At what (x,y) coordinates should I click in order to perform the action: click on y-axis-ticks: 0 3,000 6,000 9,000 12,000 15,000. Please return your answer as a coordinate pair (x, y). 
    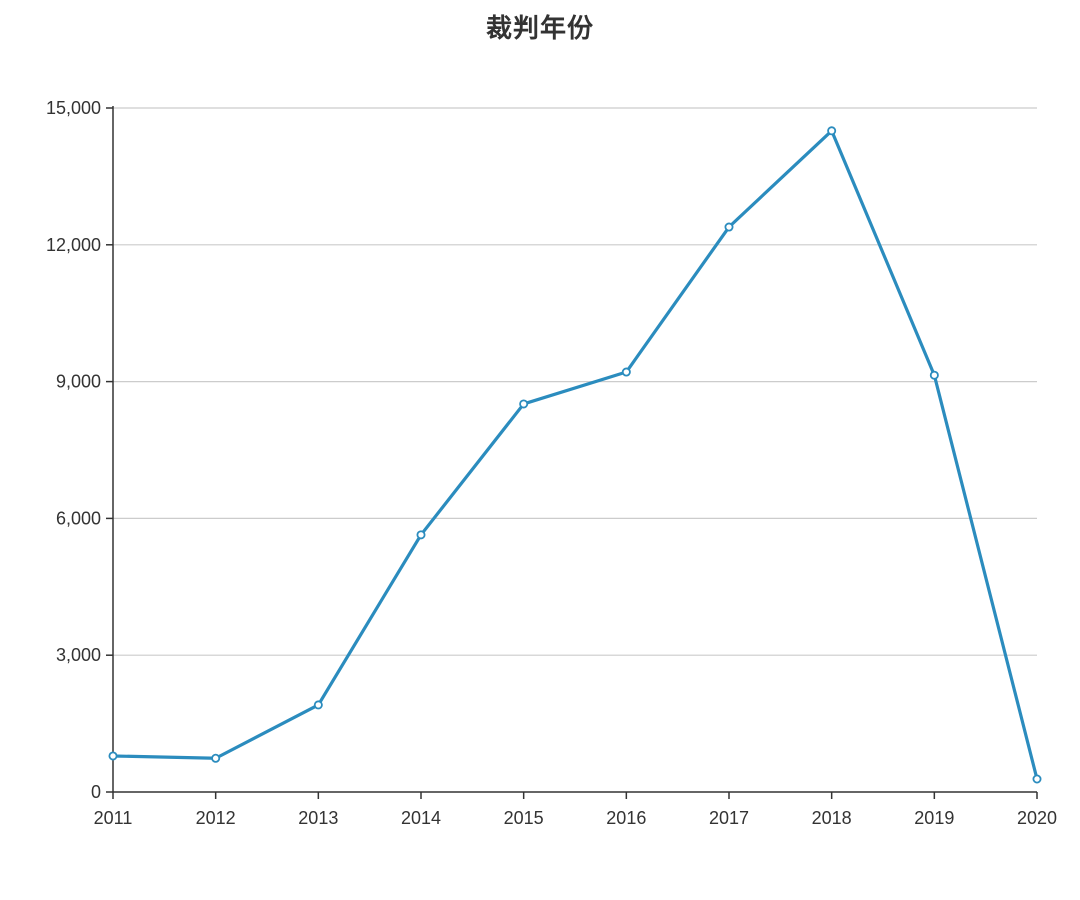
    Looking at the image, I should click on (79, 450).